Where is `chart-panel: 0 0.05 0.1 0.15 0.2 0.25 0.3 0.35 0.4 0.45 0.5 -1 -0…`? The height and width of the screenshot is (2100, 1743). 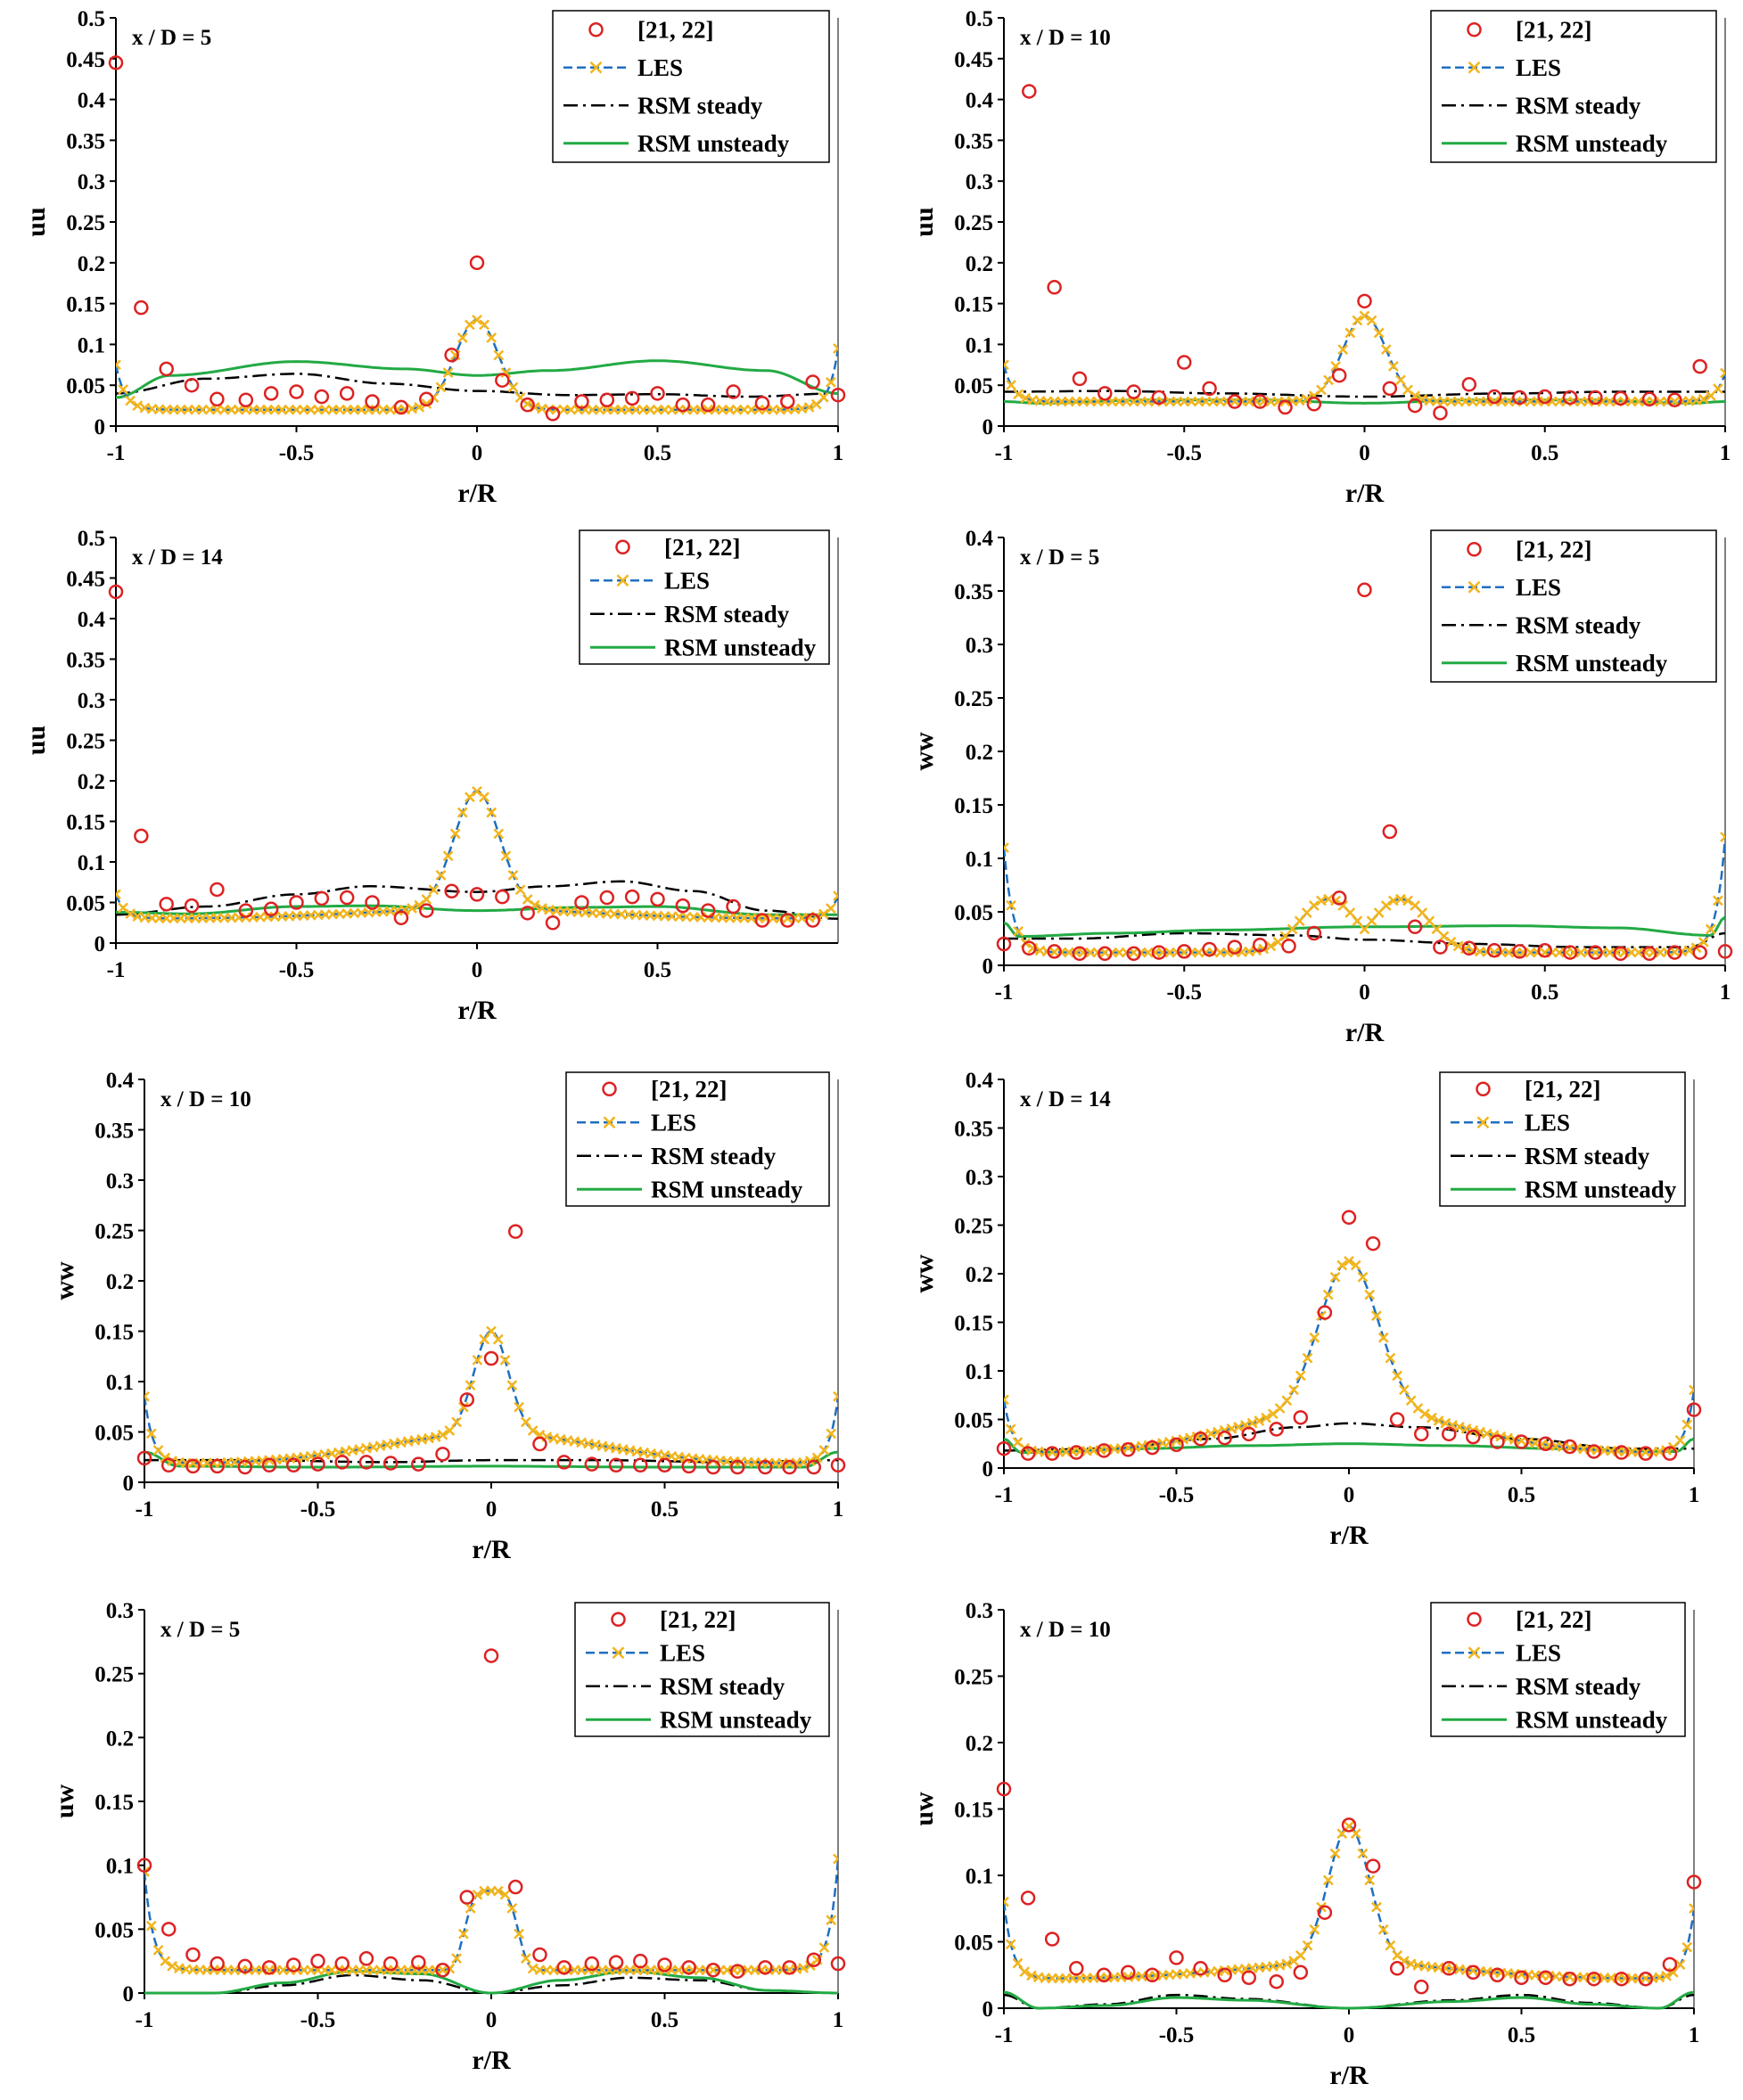 chart-panel: 0 0.05 0.1 0.15 0.2 0.25 0.3 0.35 0.4 0.45 0.5 -1 -0… is located at coordinates (430, 776).